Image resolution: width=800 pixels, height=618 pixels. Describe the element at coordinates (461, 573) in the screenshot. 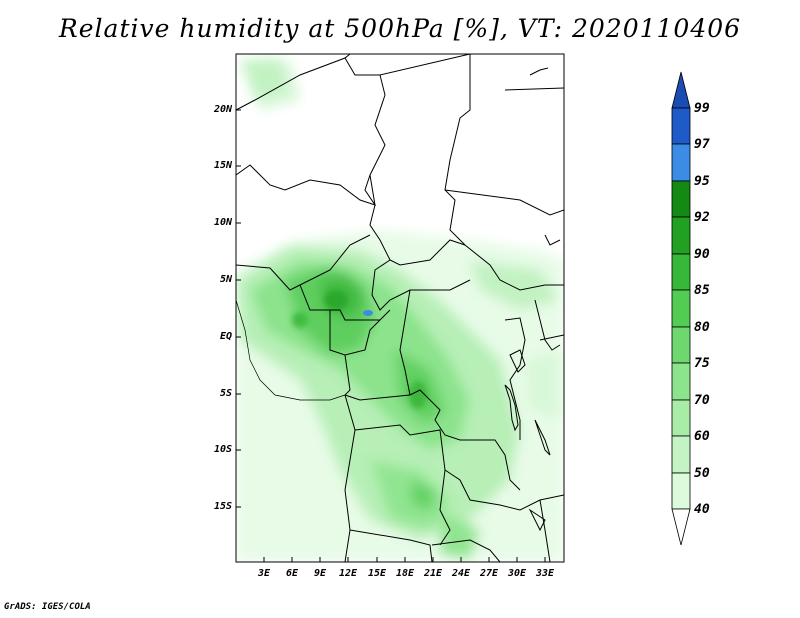

I see `lon-label: 24E` at that location.